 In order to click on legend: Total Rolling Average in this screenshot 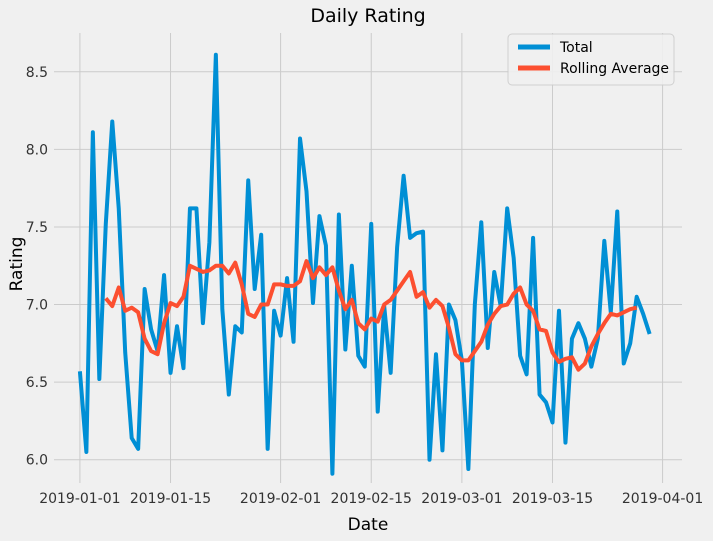, I will do `click(591, 59)`.